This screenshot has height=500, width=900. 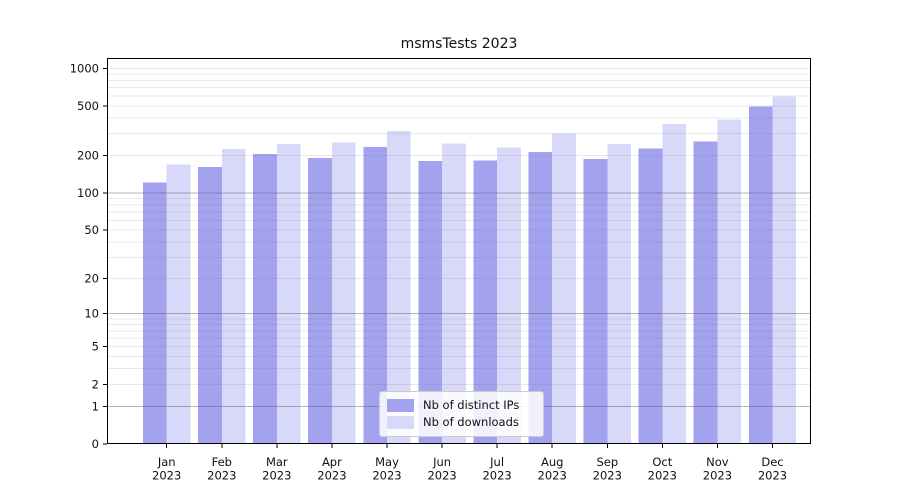 What do you see at coordinates (91, 230) in the screenshot?
I see `y-tick-label: 50` at bounding box center [91, 230].